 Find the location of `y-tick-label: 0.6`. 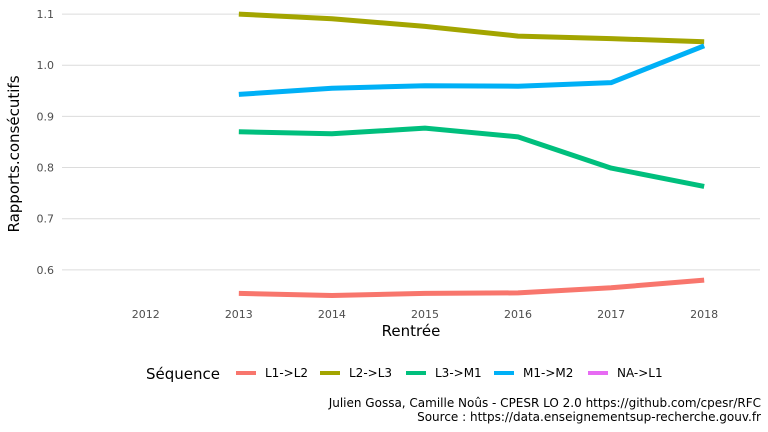

y-tick-label: 0.6 is located at coordinates (46, 270).